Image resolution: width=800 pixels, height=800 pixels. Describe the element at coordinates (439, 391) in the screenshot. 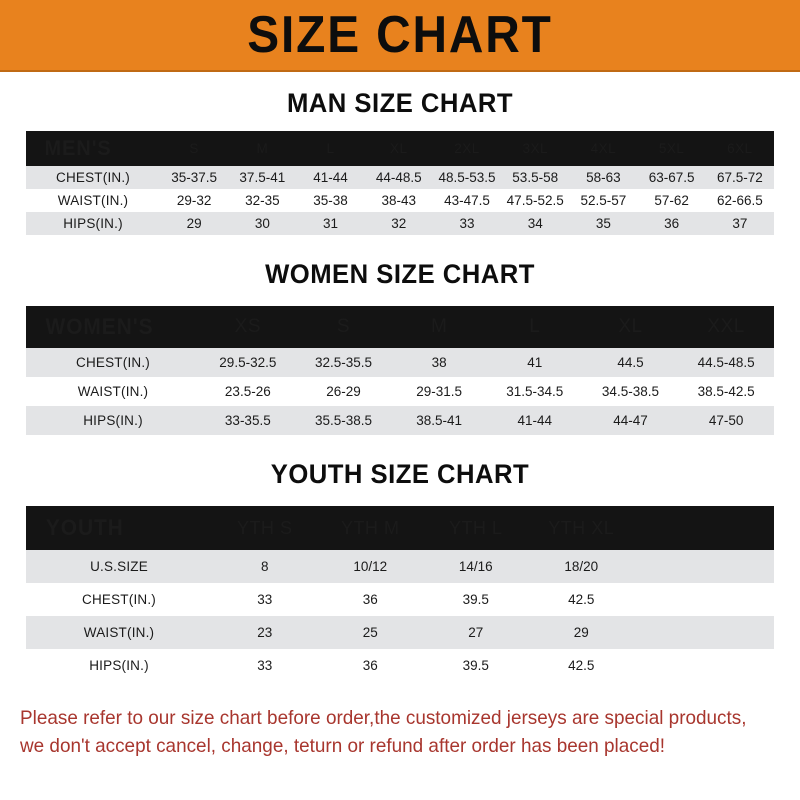

I see `women-waist-2: 29-31.5` at that location.